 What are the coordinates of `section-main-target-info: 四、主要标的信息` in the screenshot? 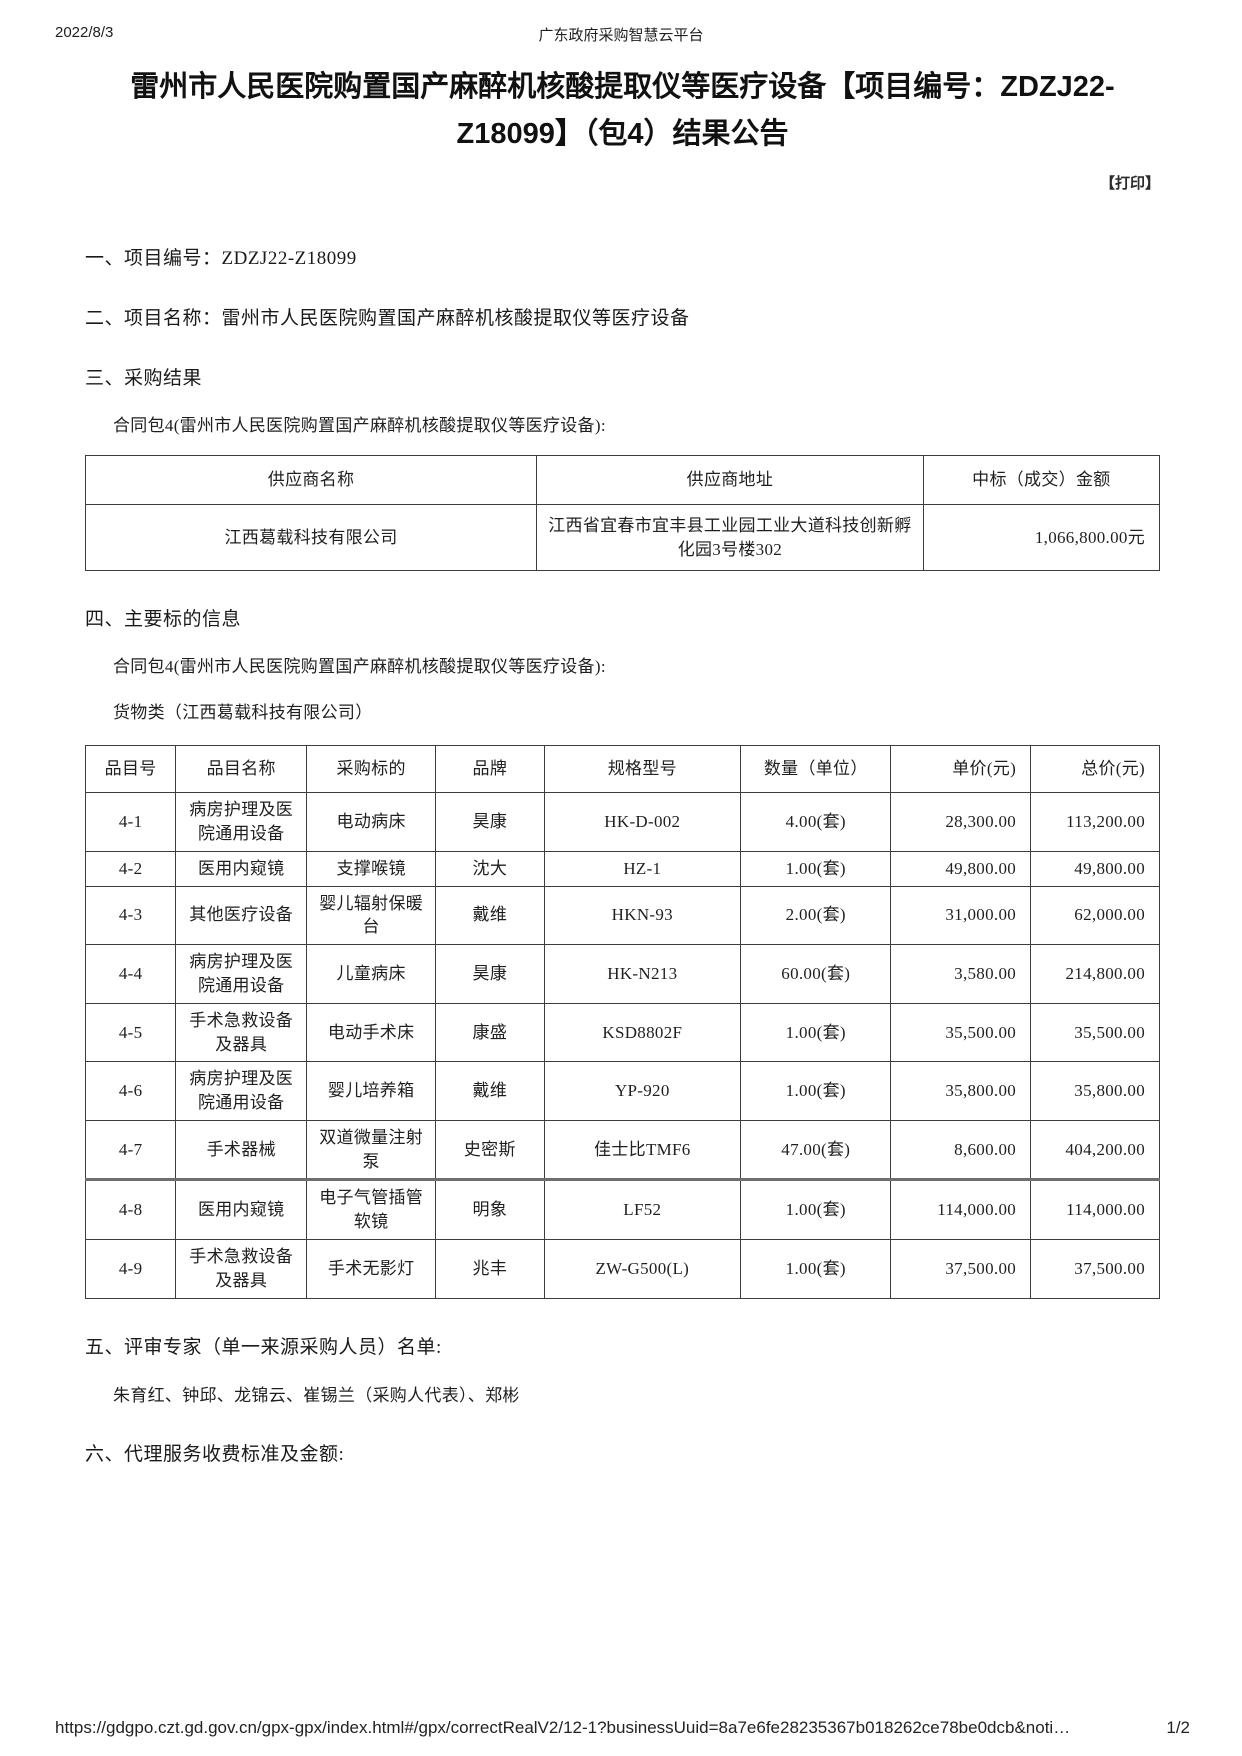 It's located at (163, 620).